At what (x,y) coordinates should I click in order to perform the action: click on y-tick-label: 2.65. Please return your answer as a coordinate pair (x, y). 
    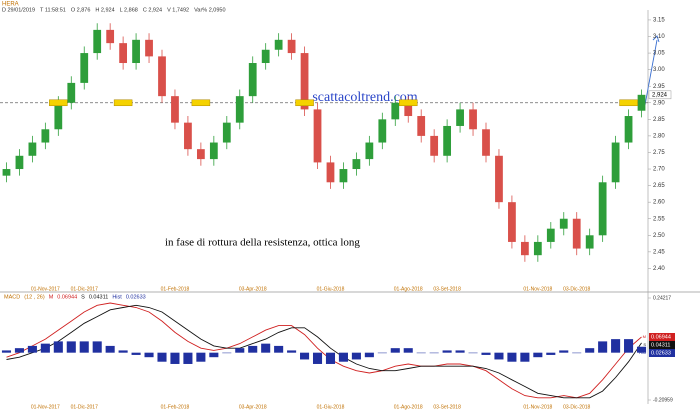
    Looking at the image, I should click on (659, 186).